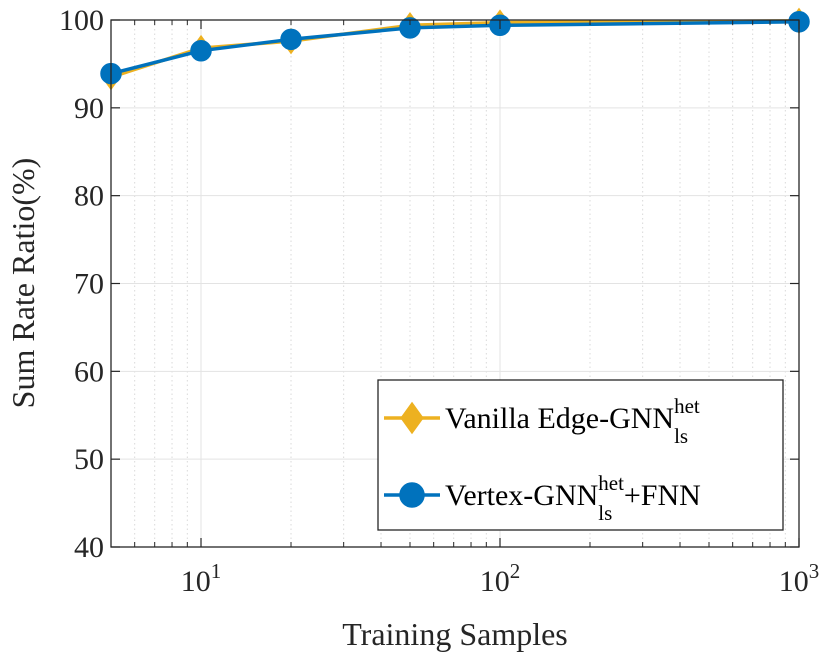 The height and width of the screenshot is (658, 831). What do you see at coordinates (572, 421) in the screenshot?
I see `legend-label: Vanilla Edge-GNNhet ls` at bounding box center [572, 421].